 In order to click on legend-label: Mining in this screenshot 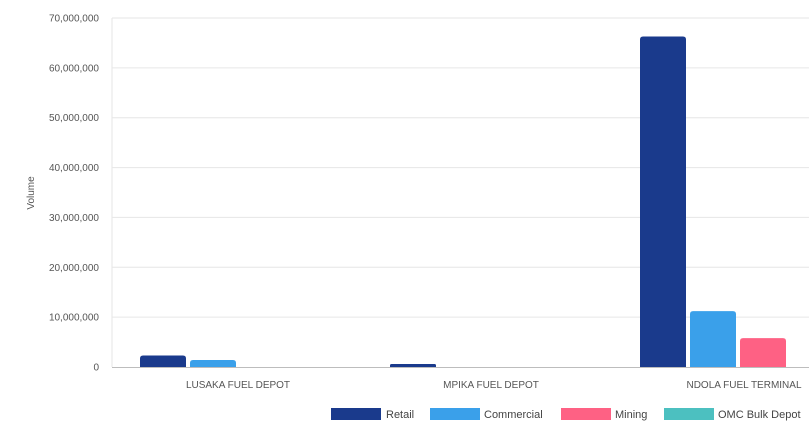, I will do `click(631, 415)`.